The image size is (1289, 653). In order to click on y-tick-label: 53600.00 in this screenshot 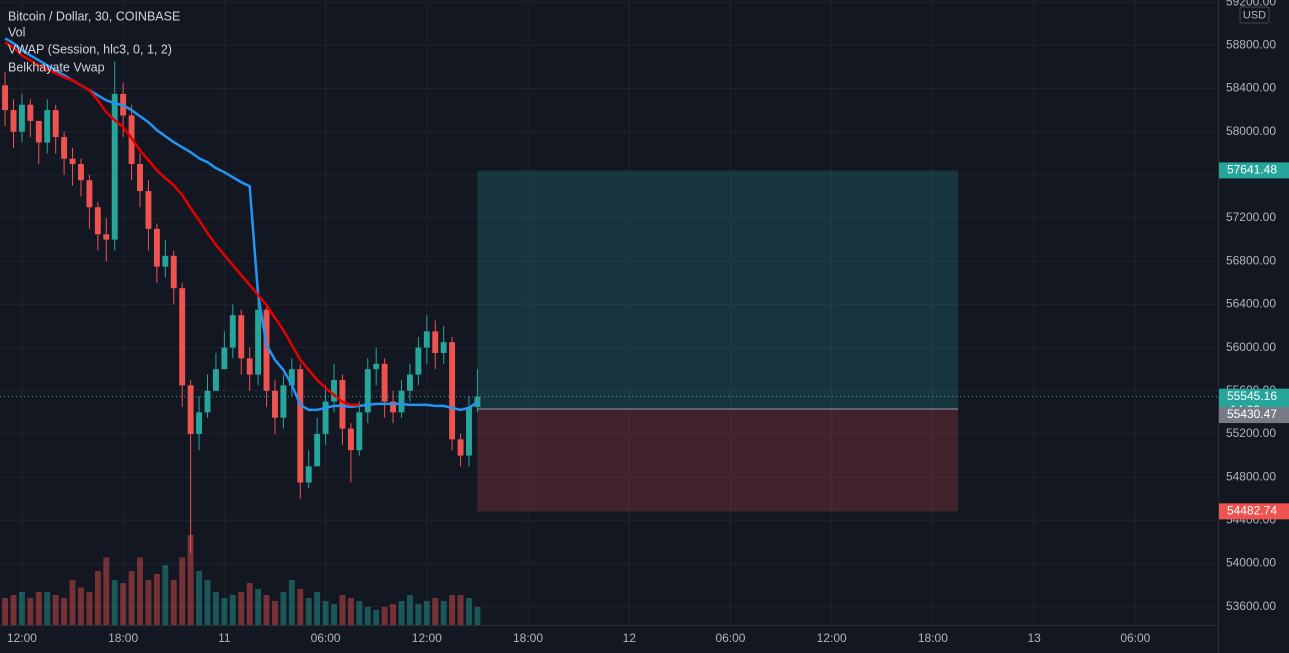, I will do `click(1251, 606)`.